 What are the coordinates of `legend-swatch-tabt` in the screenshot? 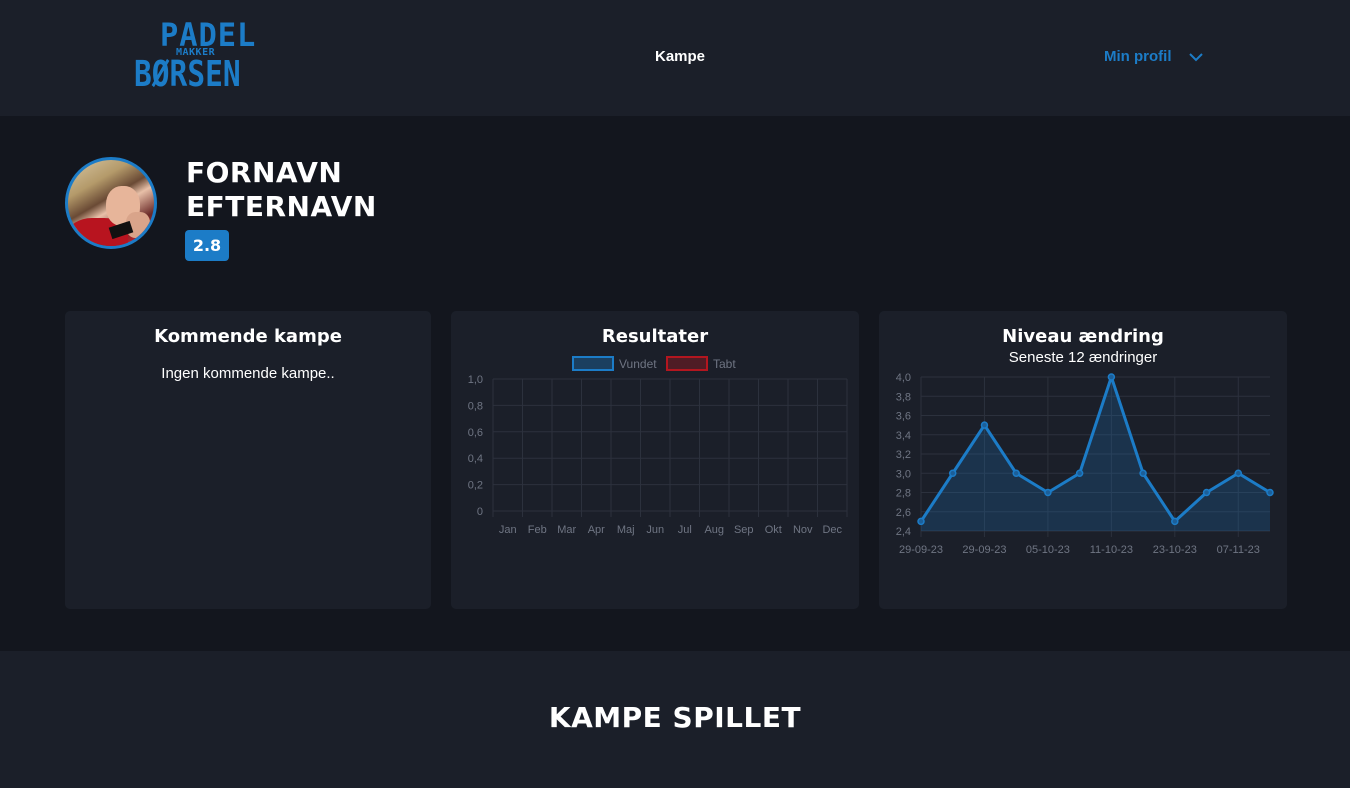 It's located at (687, 363).